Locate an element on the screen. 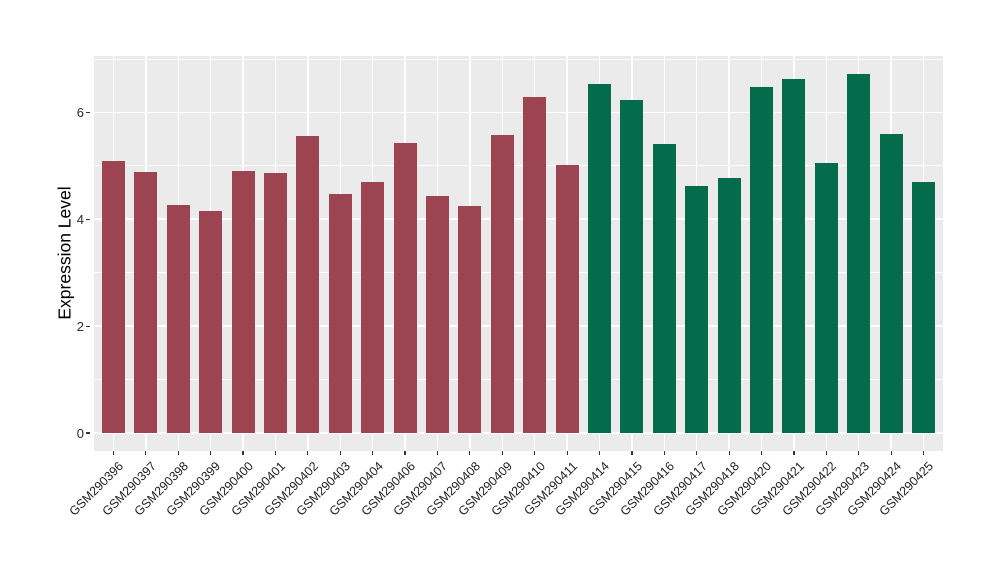  y-tick-label: 0 is located at coordinates (80, 433).